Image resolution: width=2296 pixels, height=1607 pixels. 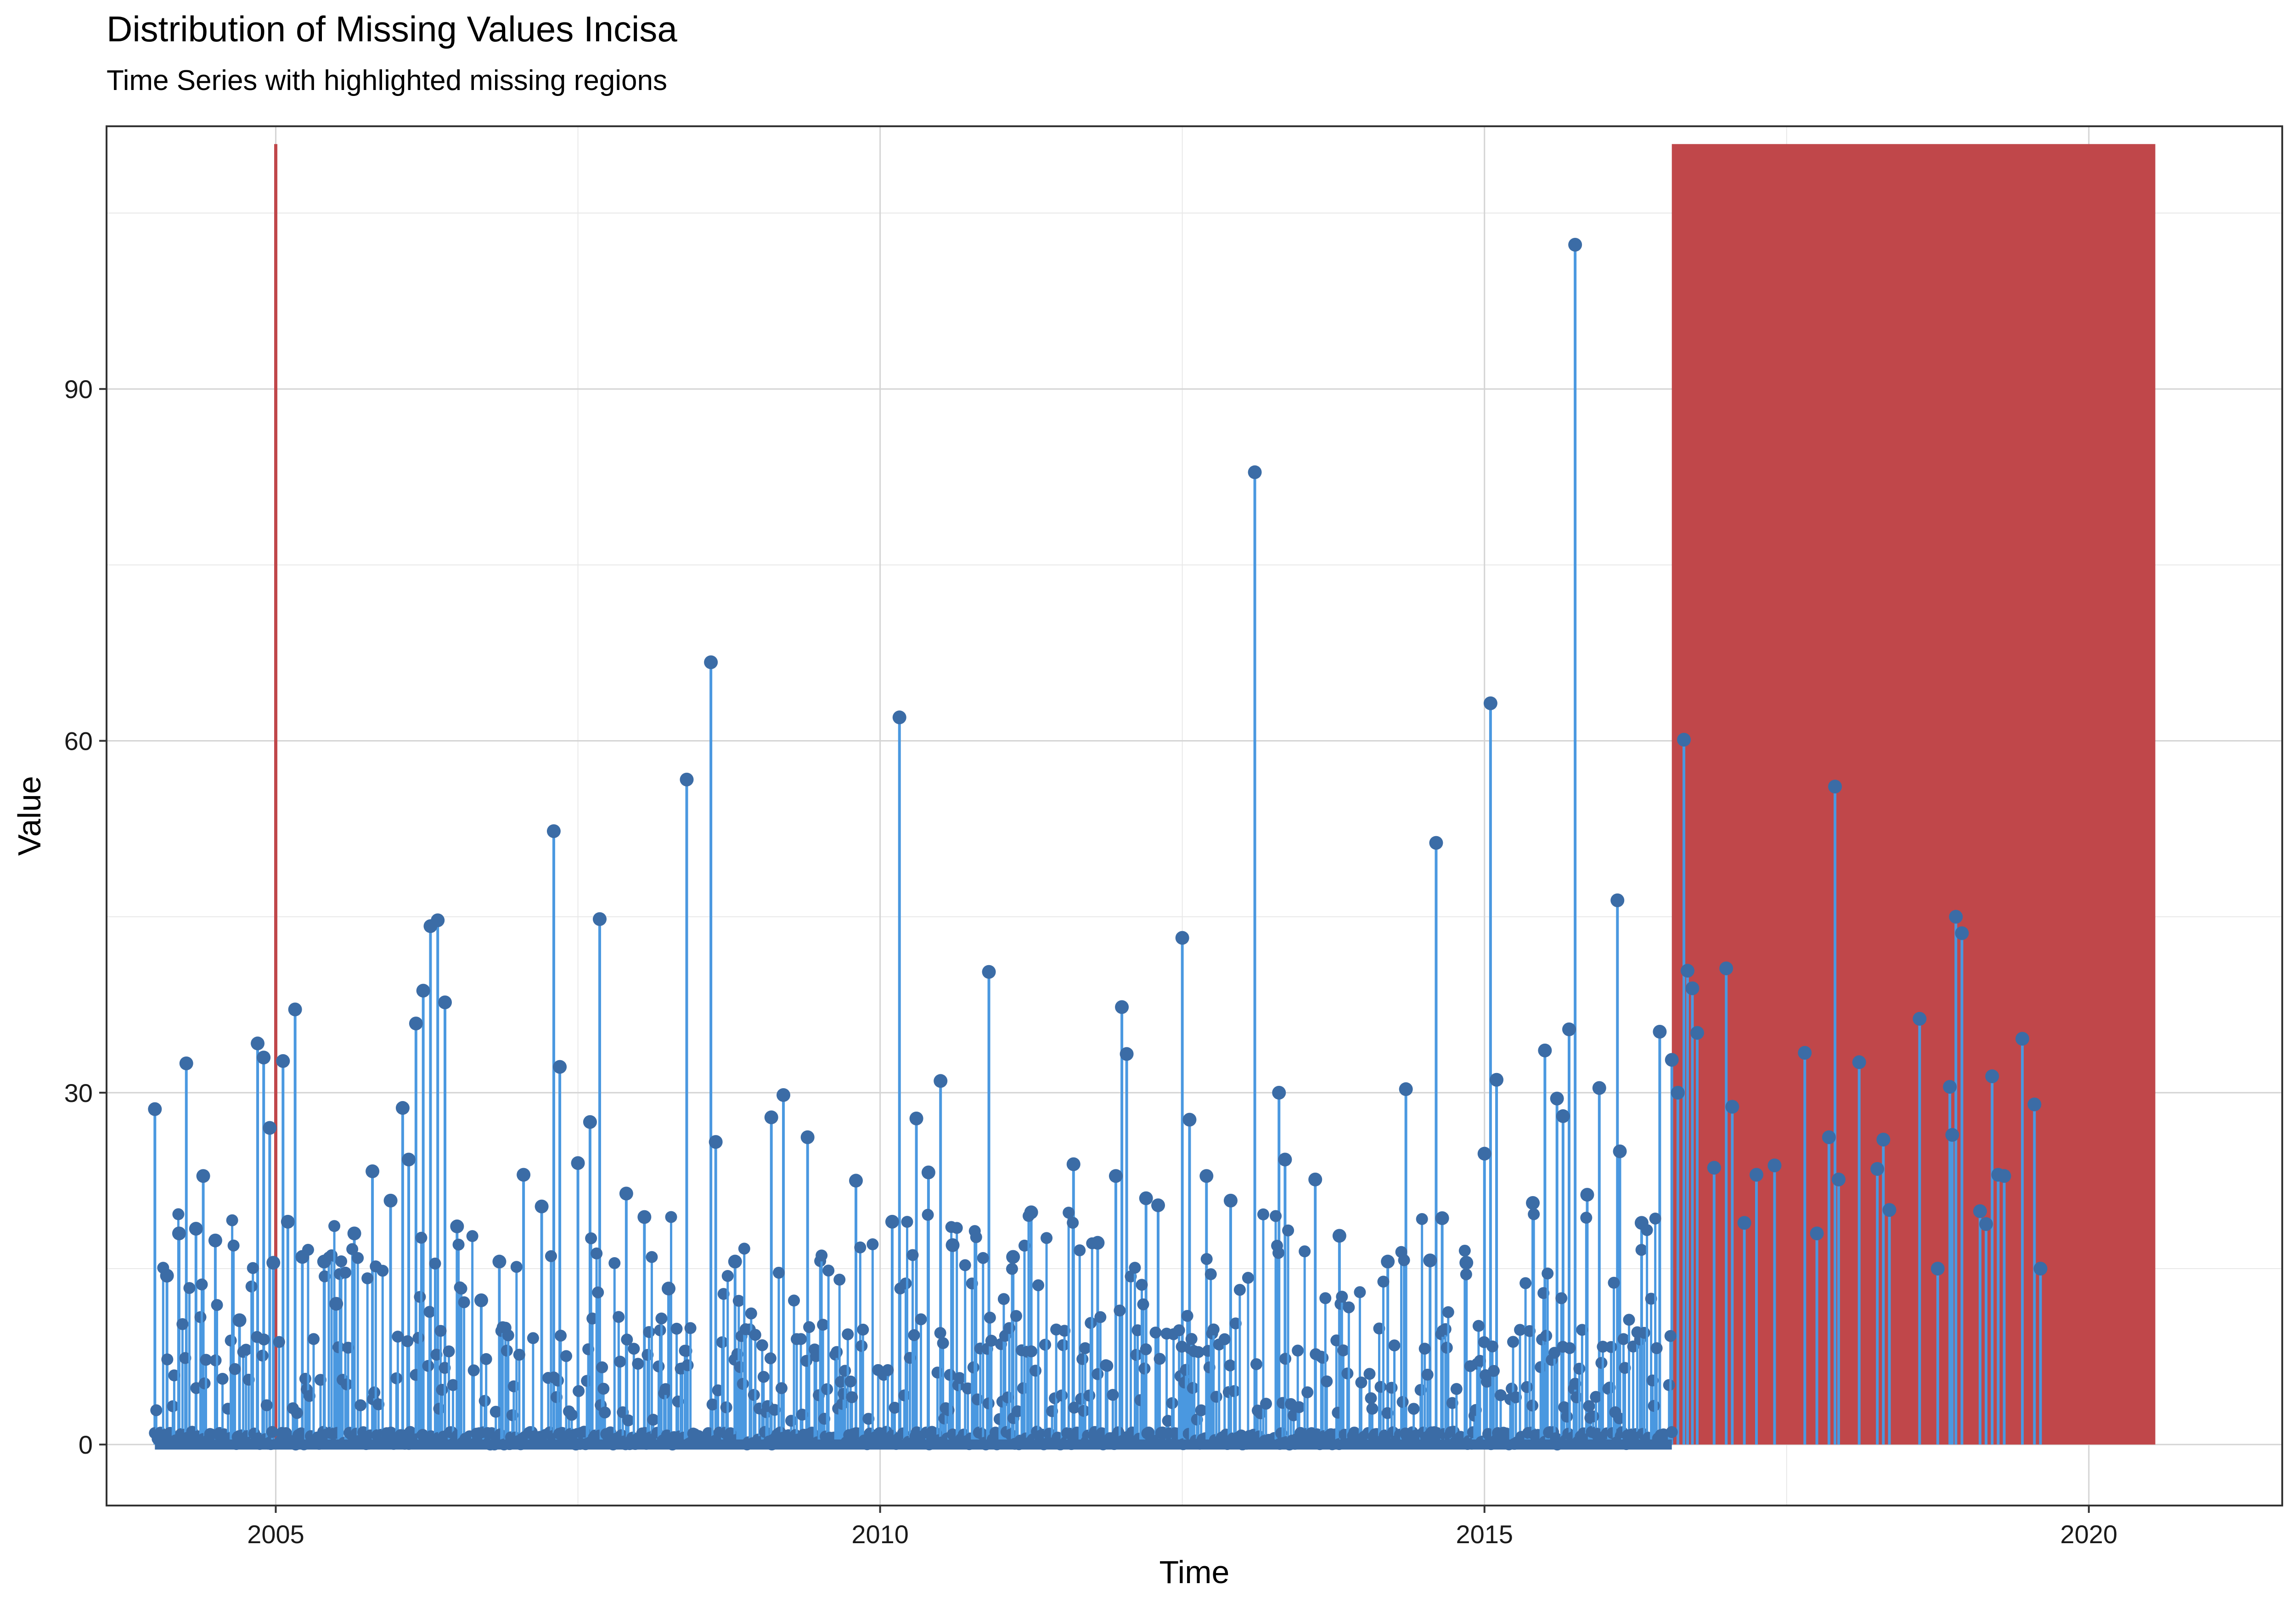 I want to click on y-tick-label: 90, so click(x=78, y=389).